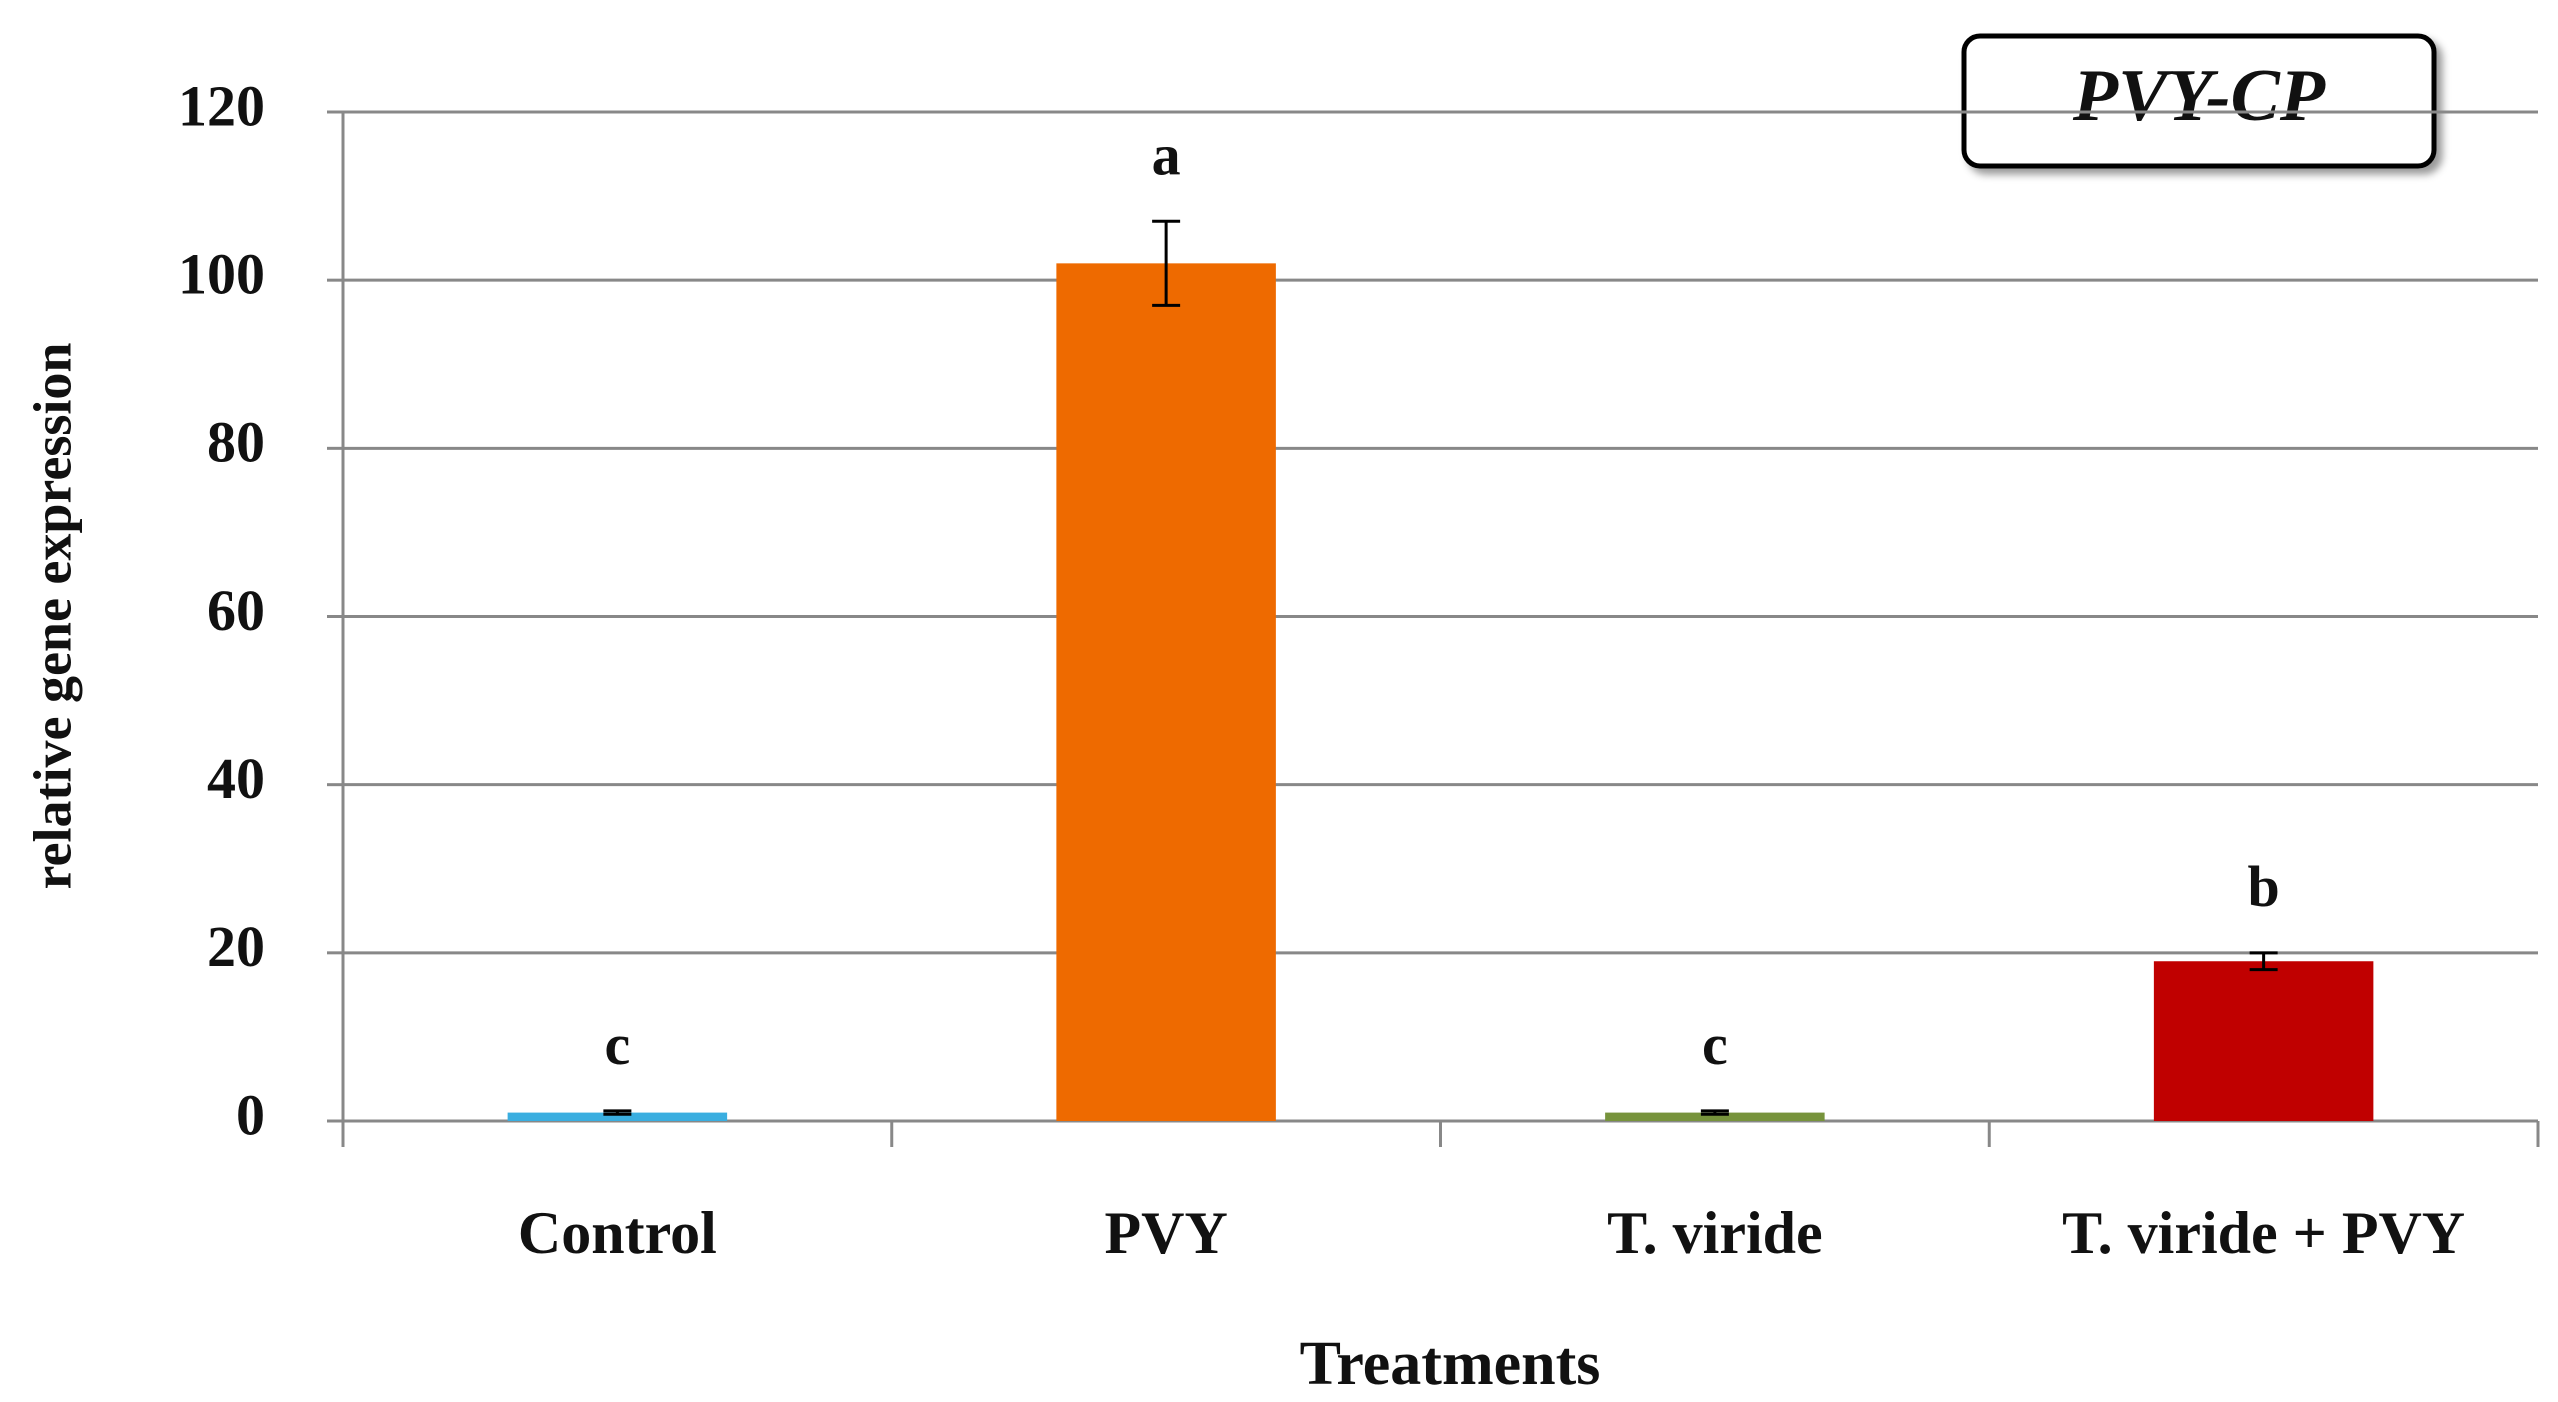  Describe the element at coordinates (1166, 155) in the screenshot. I see `significance-letter: a` at that location.